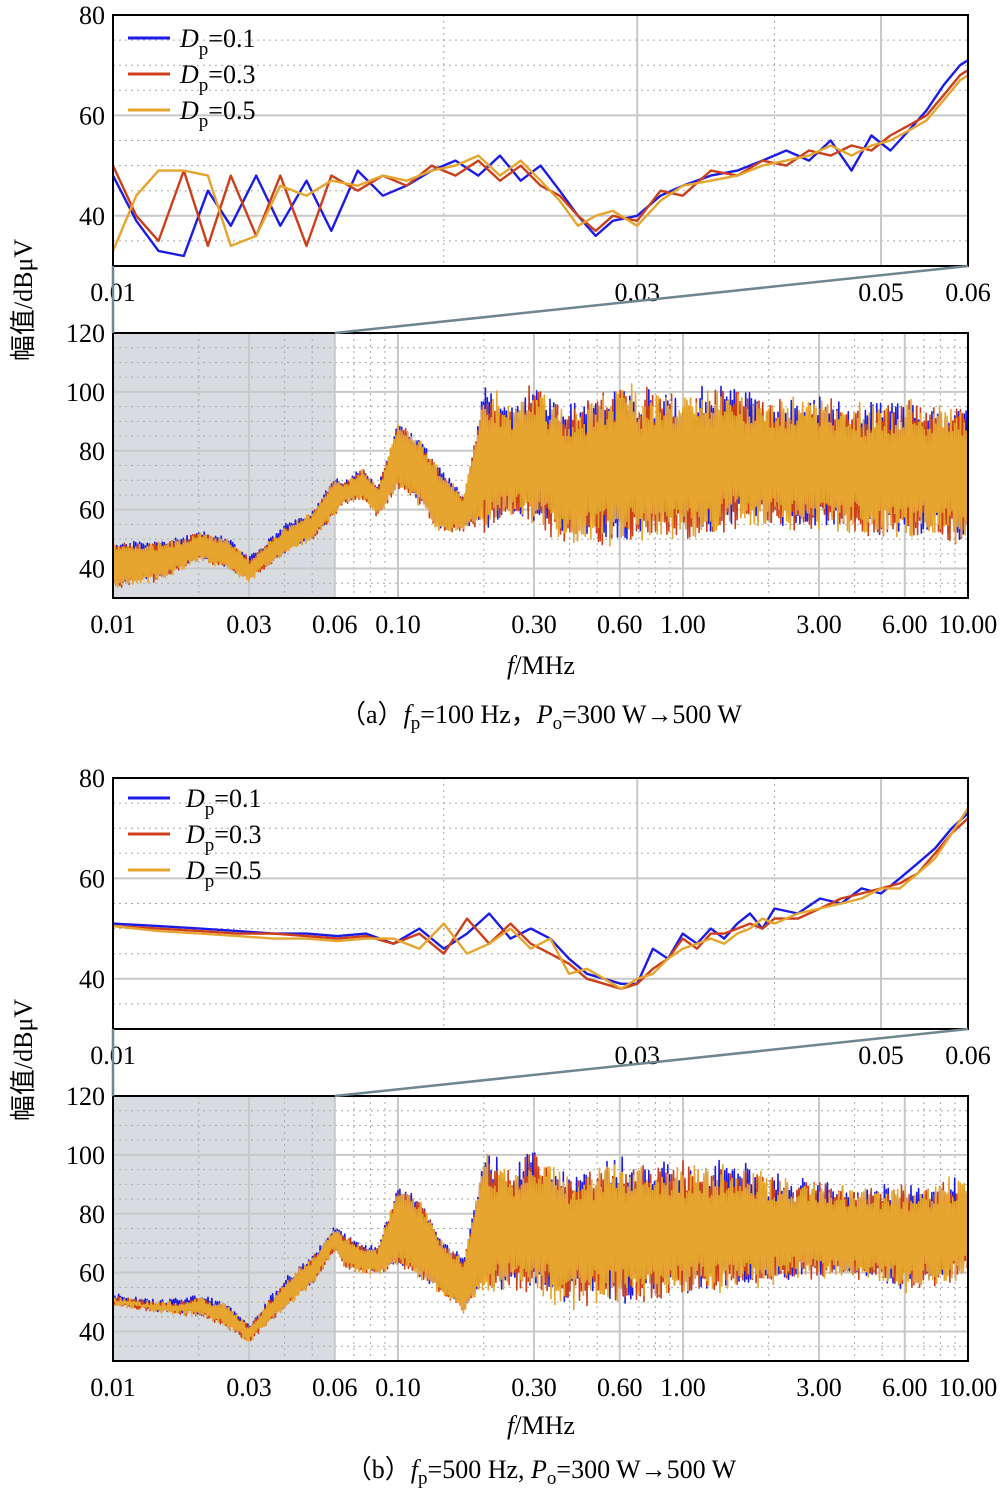 This screenshot has width=1003, height=1498. I want to click on y-axis-label-a: 幅值/dBμV, so click(23, 300).